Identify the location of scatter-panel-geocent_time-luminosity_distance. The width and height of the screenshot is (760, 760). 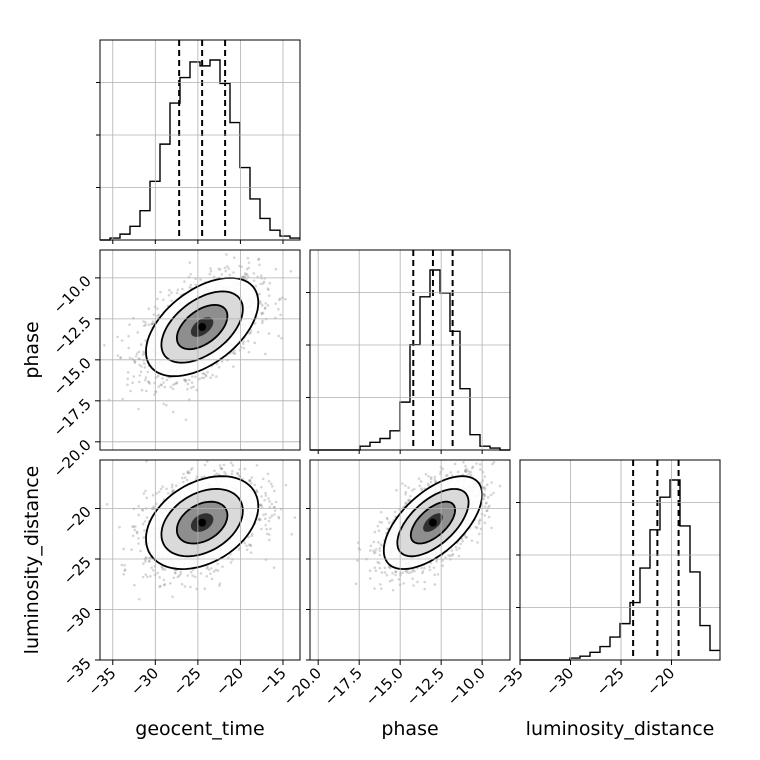
(201, 527).